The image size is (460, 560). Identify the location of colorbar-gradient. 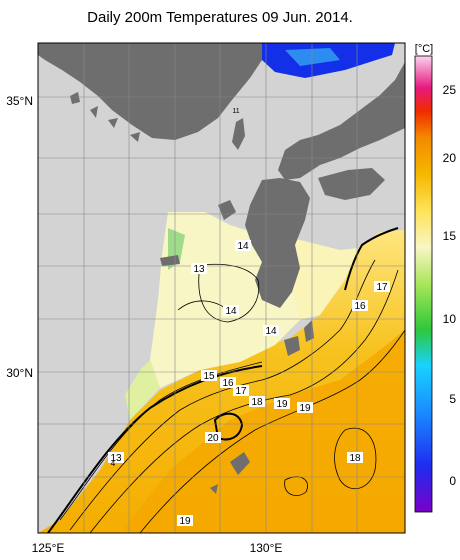
(423, 284).